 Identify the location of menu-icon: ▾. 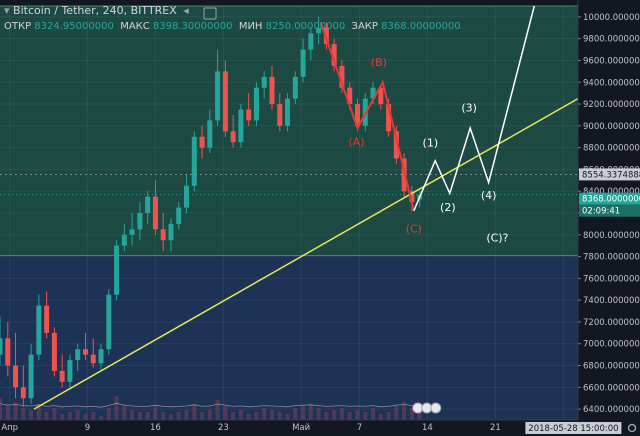
(7, 10).